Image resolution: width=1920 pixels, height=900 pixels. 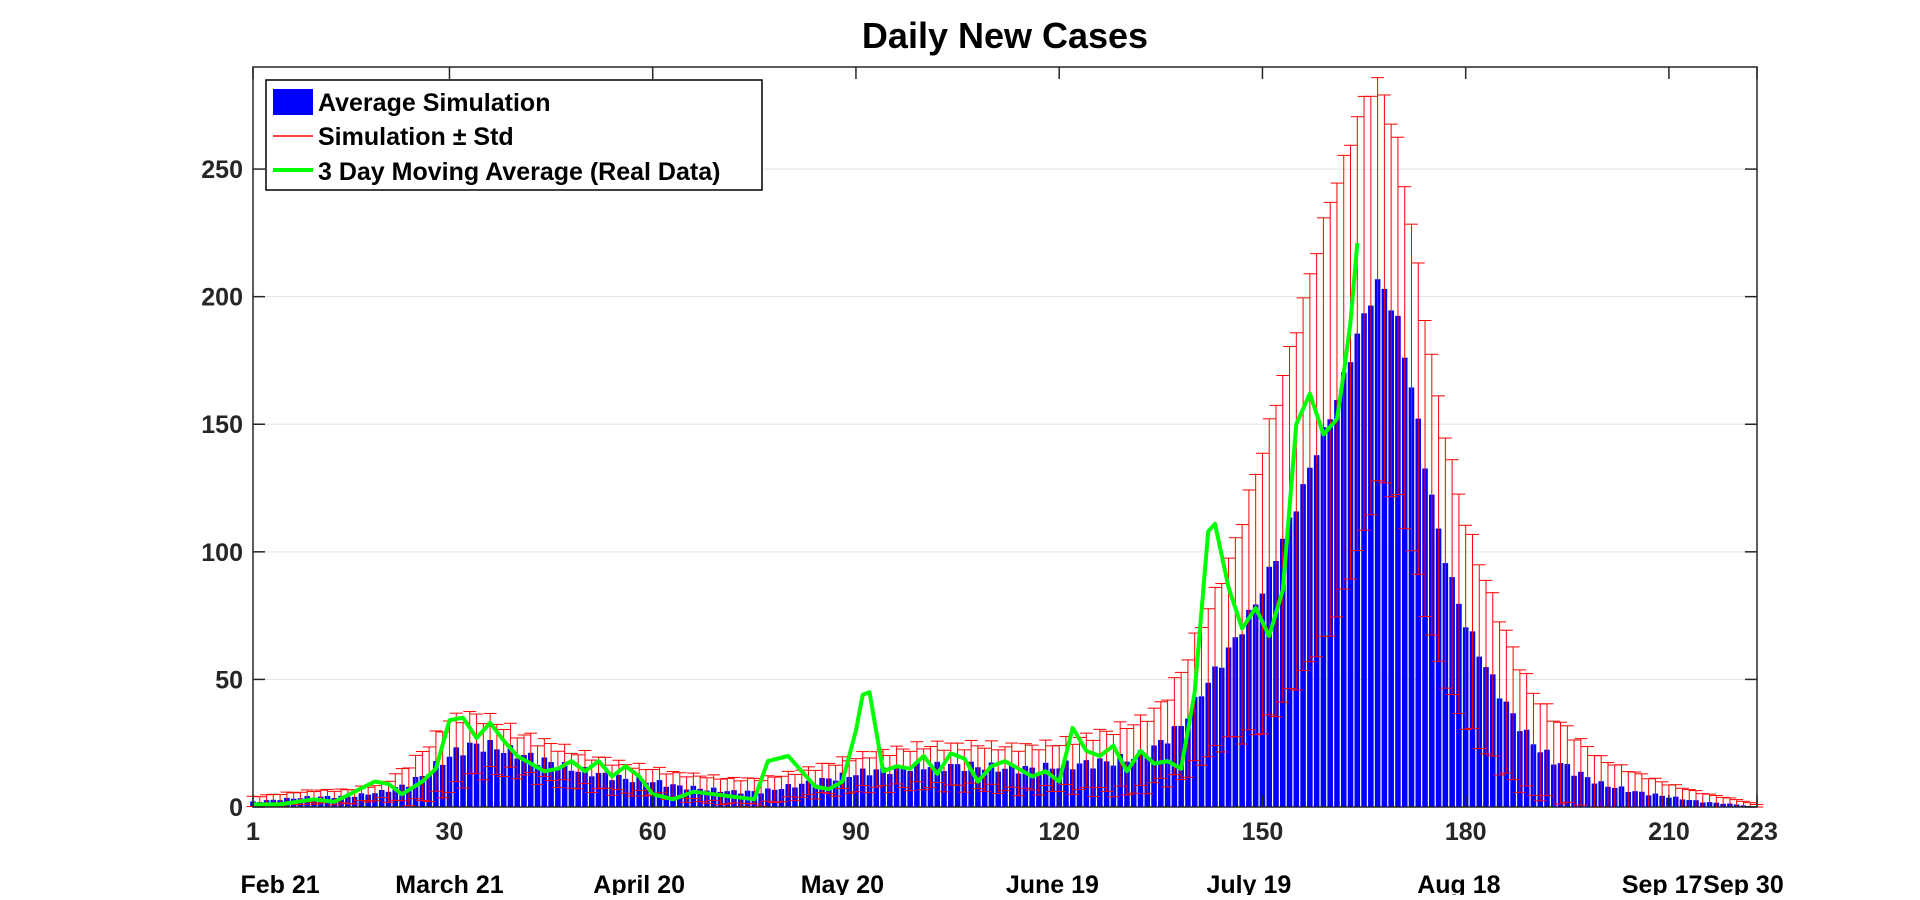 What do you see at coordinates (519, 172) in the screenshot?
I see `legend-label-moving-average: 3 Day Moving Average (Real Data)` at bounding box center [519, 172].